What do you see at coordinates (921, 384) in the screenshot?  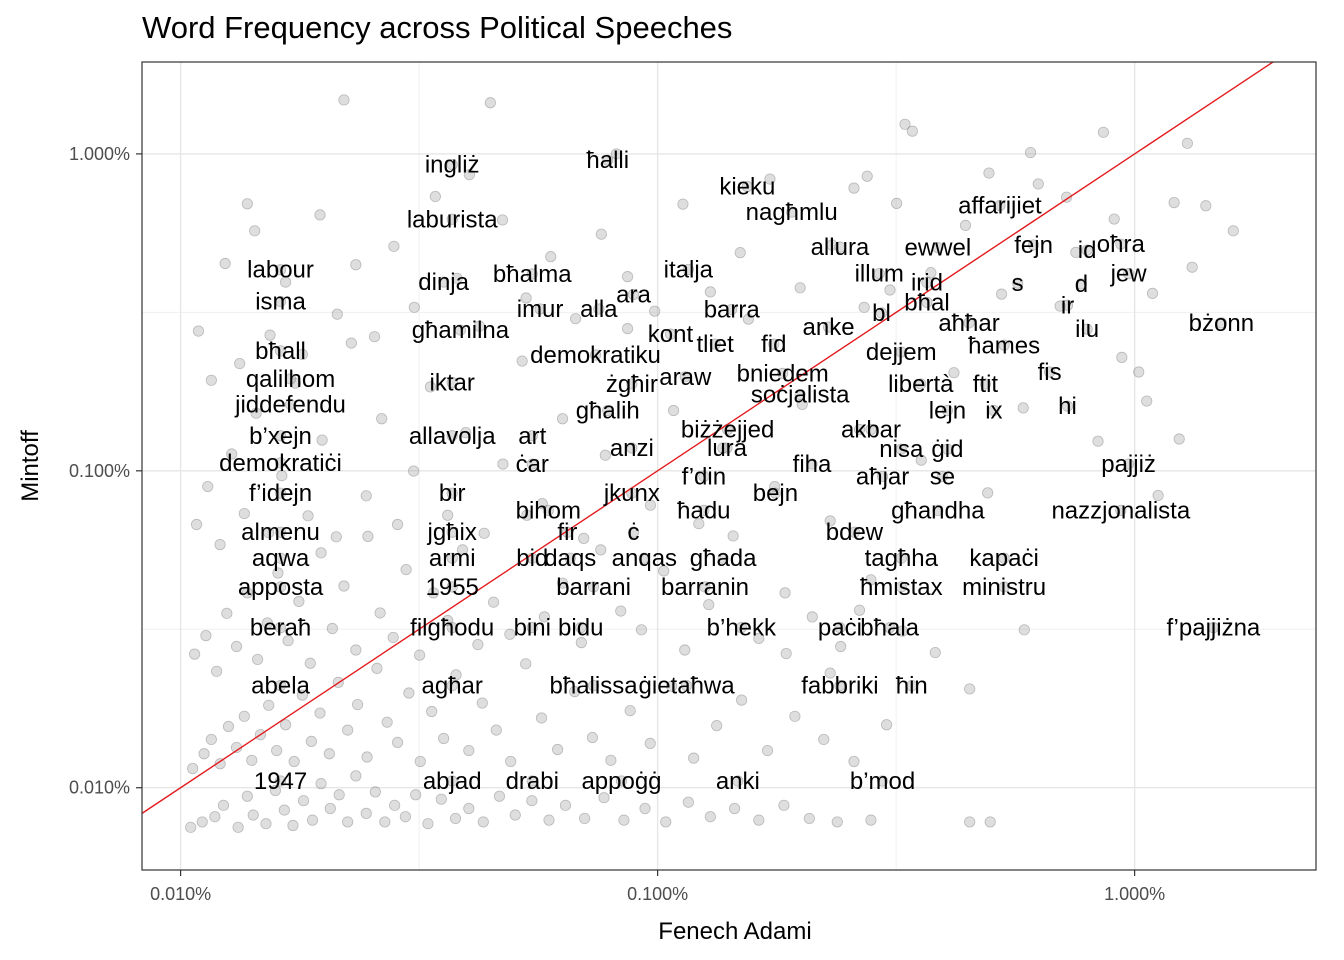 I see `word-label: libertà` at bounding box center [921, 384].